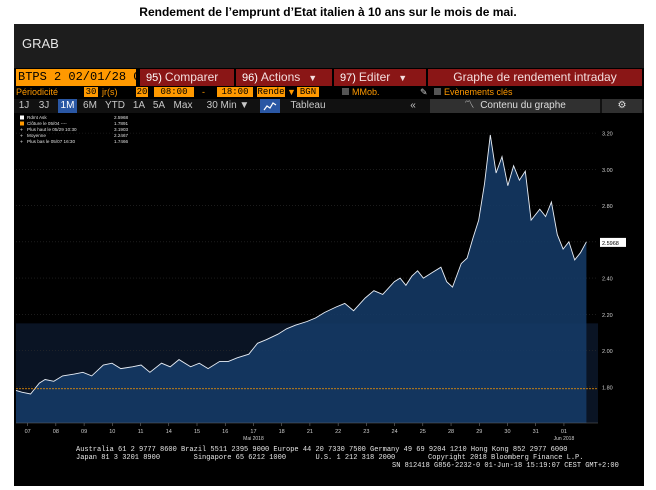  What do you see at coordinates (610, 244) in the screenshot?
I see `last-value-label: 2.5968` at bounding box center [610, 244].